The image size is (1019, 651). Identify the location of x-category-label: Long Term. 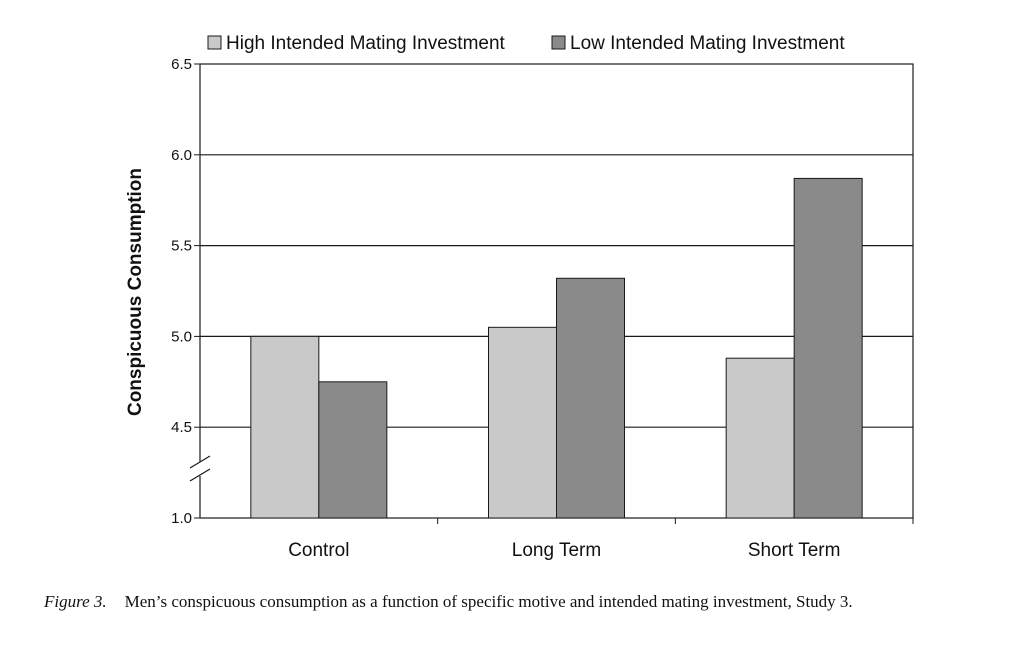
(556, 550).